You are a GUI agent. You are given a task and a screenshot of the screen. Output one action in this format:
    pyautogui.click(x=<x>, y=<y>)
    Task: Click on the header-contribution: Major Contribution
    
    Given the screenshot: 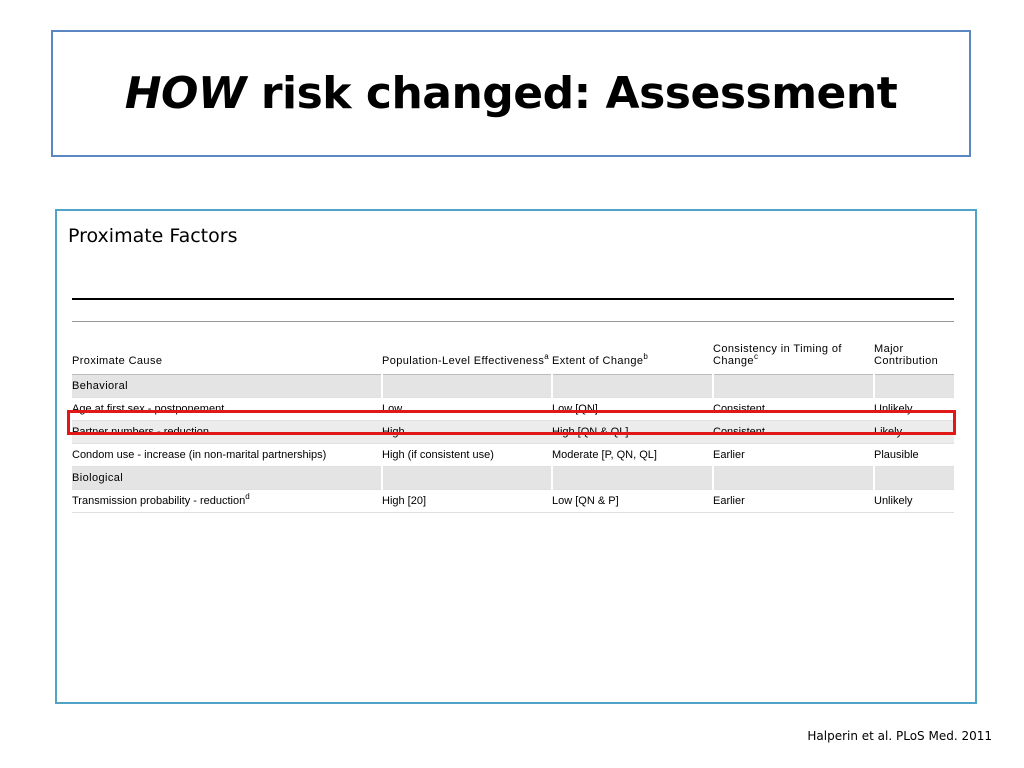 What is the action you would take?
    pyautogui.click(x=914, y=348)
    